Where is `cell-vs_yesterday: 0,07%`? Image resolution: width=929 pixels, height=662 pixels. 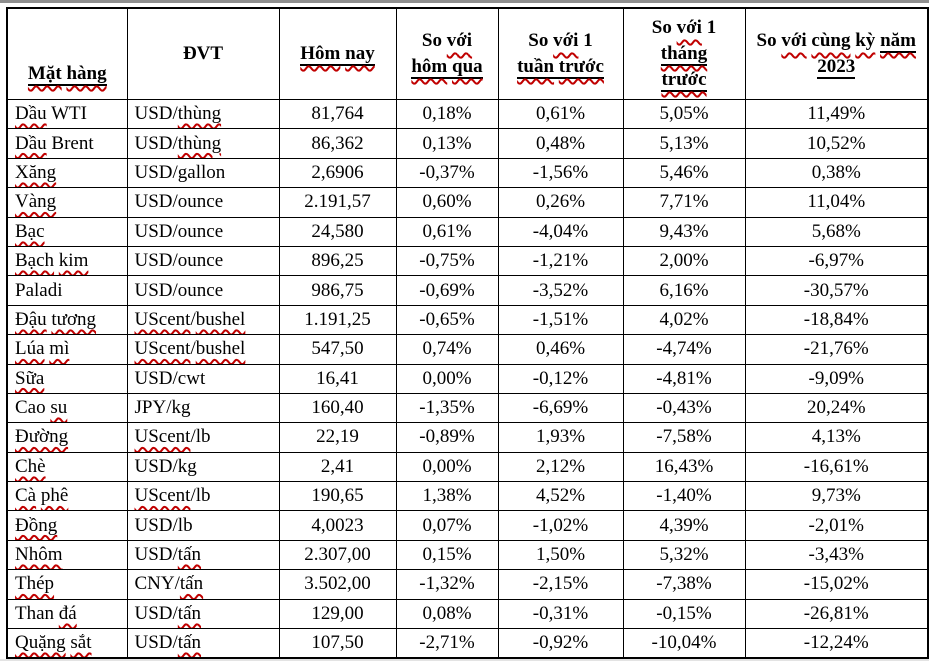 cell-vs_yesterday: 0,07% is located at coordinates (447, 525).